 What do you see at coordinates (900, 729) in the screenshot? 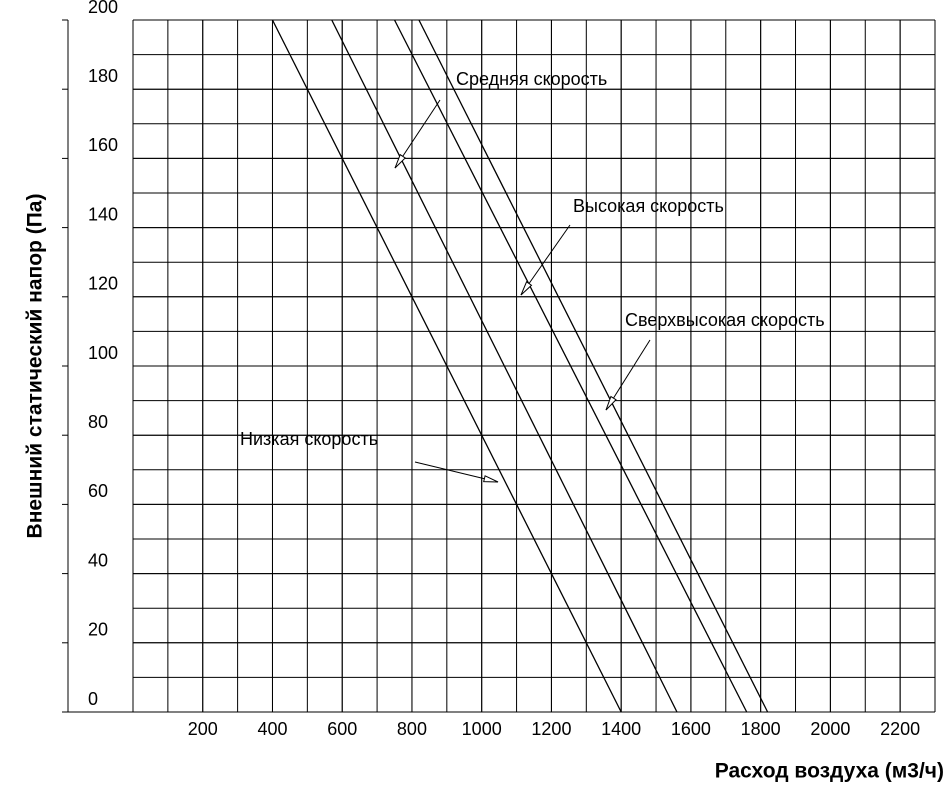
I see `x-tick-label: 2200` at bounding box center [900, 729].